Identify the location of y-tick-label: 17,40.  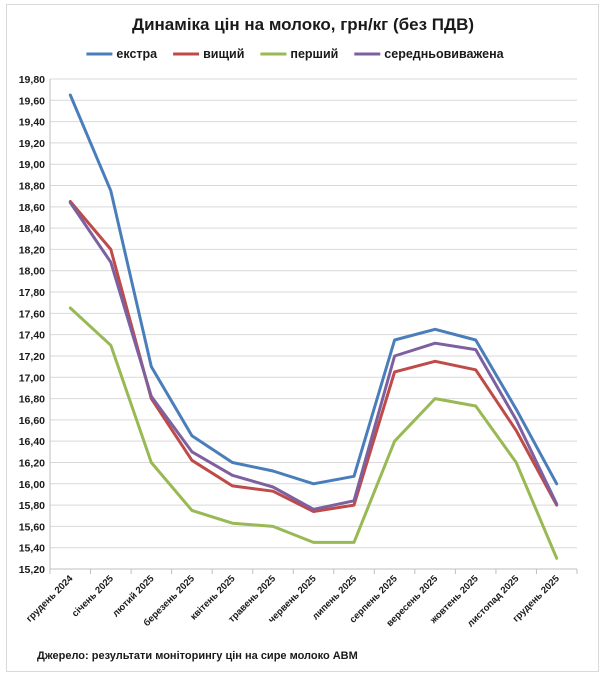
(32, 336).